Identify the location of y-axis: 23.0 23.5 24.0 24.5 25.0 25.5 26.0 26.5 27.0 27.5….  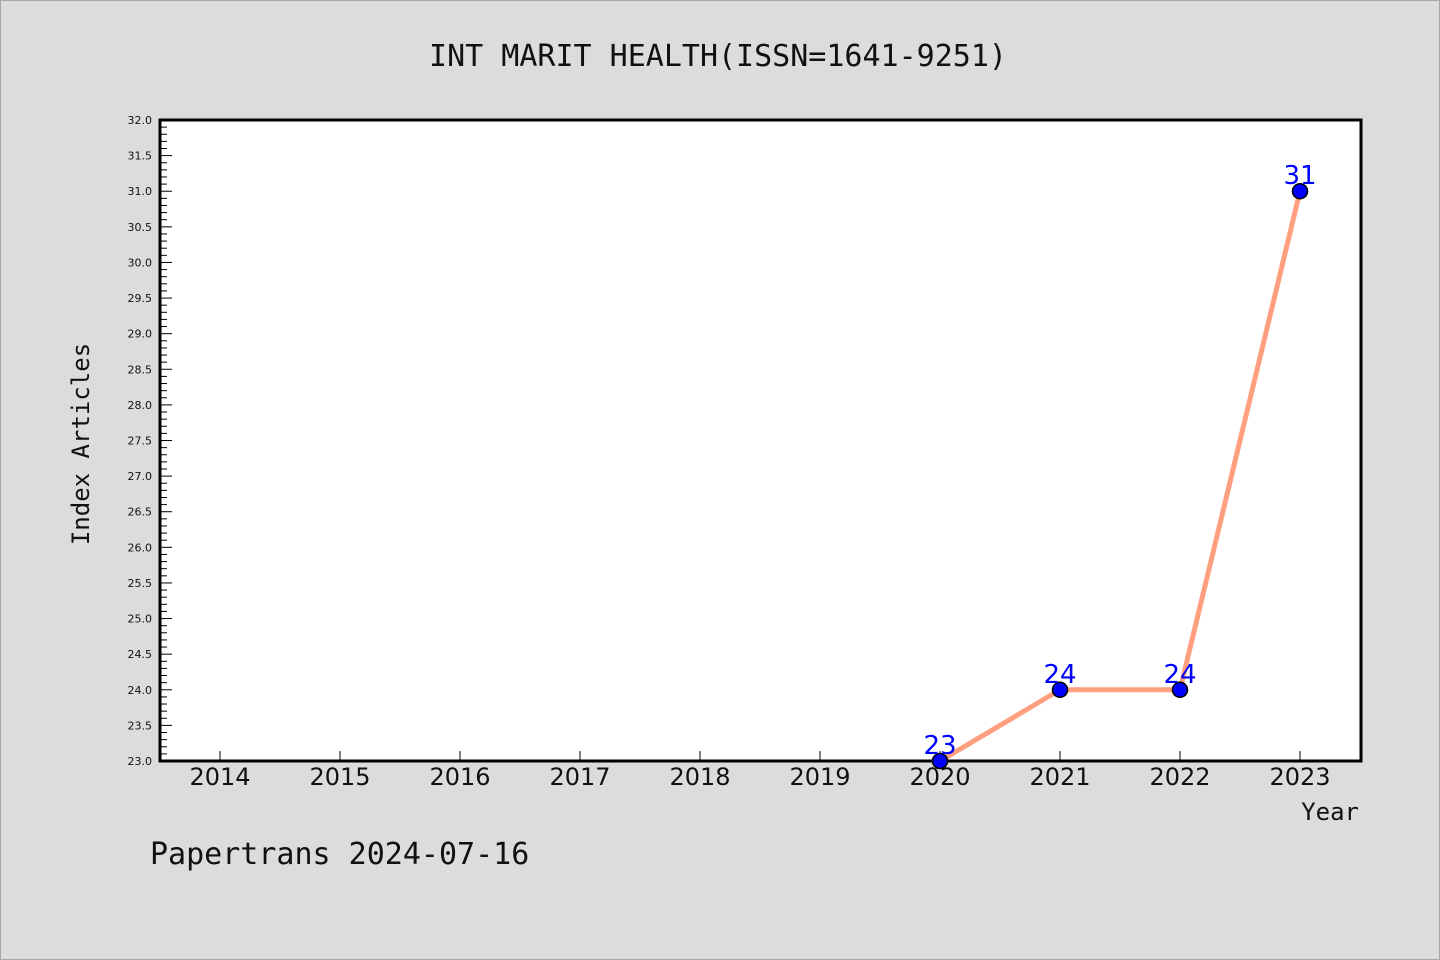
(150, 441).